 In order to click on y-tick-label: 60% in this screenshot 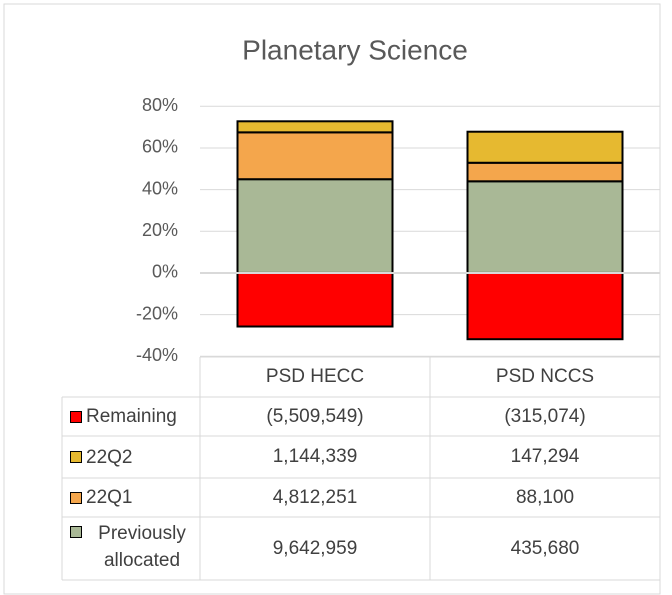, I will do `click(160, 147)`.